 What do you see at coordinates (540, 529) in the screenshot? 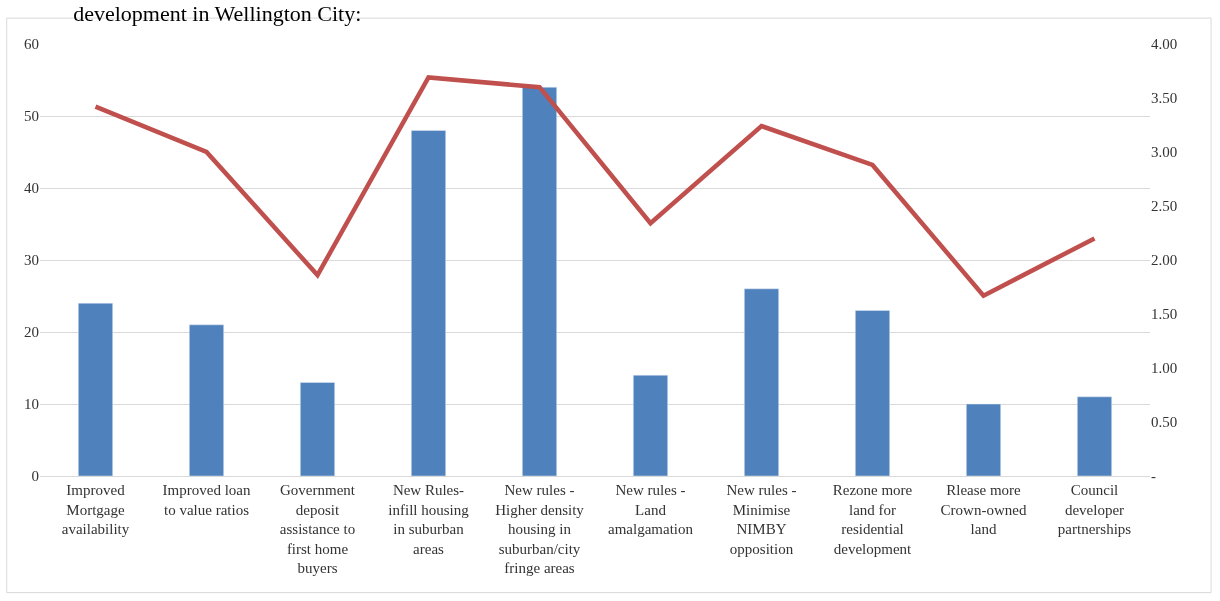
I see `x-tick-label: New rules - Higher density housing in suburban/city fringe areas` at bounding box center [540, 529].